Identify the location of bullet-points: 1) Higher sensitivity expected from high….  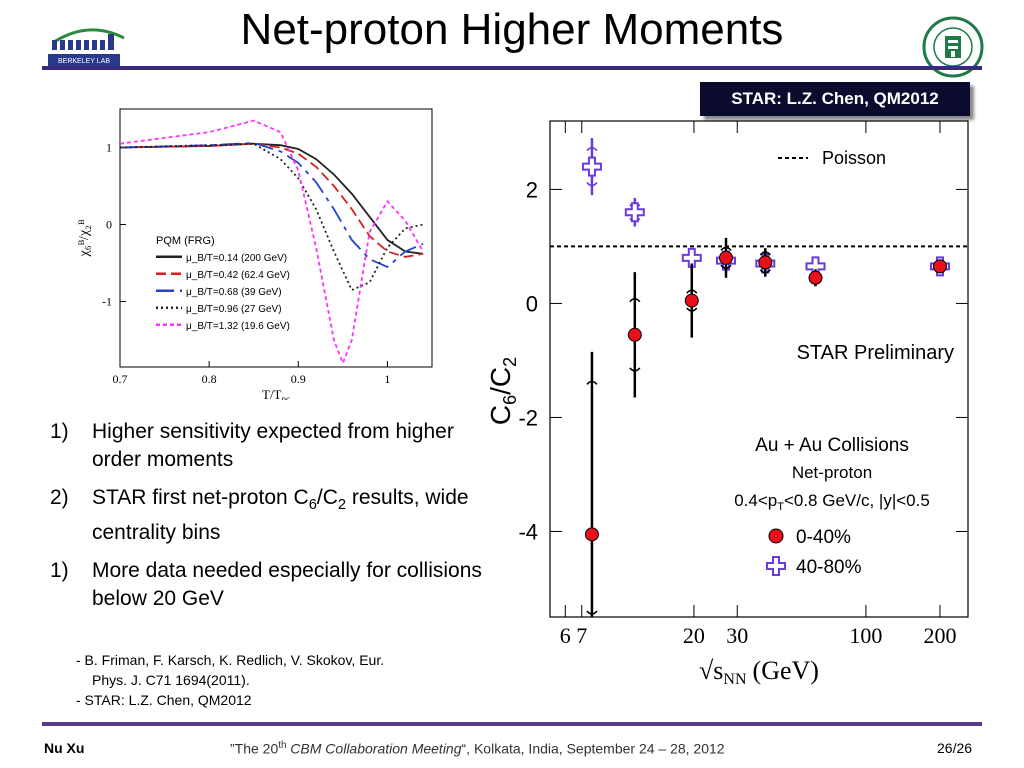
(275, 520).